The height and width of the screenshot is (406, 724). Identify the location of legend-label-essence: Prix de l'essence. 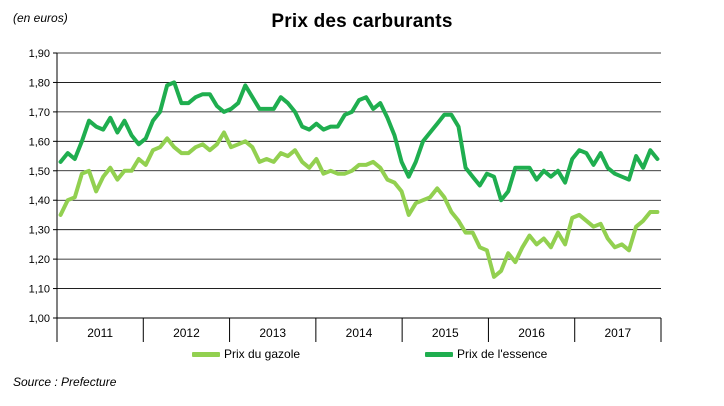
(502, 354).